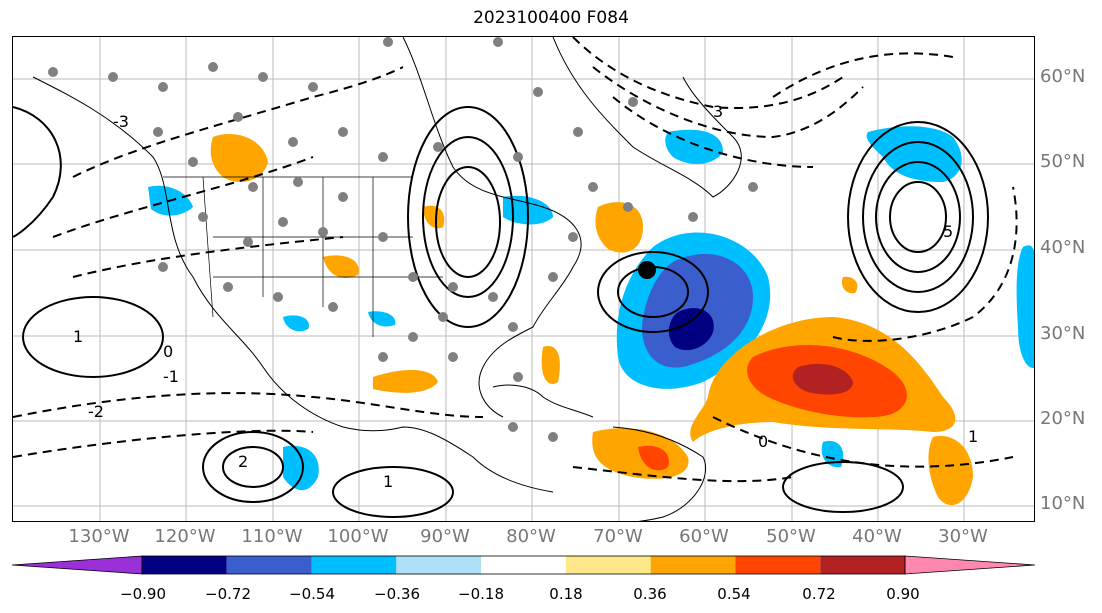  I want to click on lon-label-40w: 40°W, so click(877, 536).